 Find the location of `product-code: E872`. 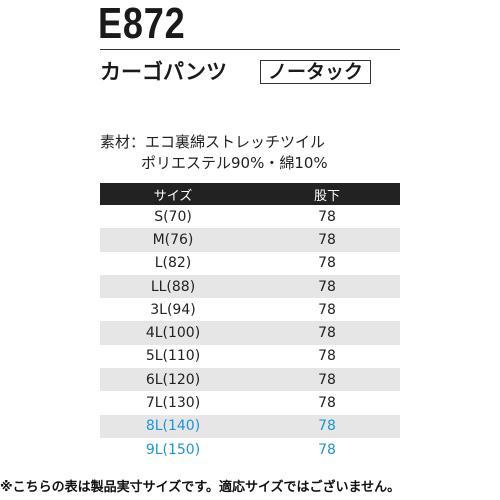

product-code: E872 is located at coordinates (142, 24).